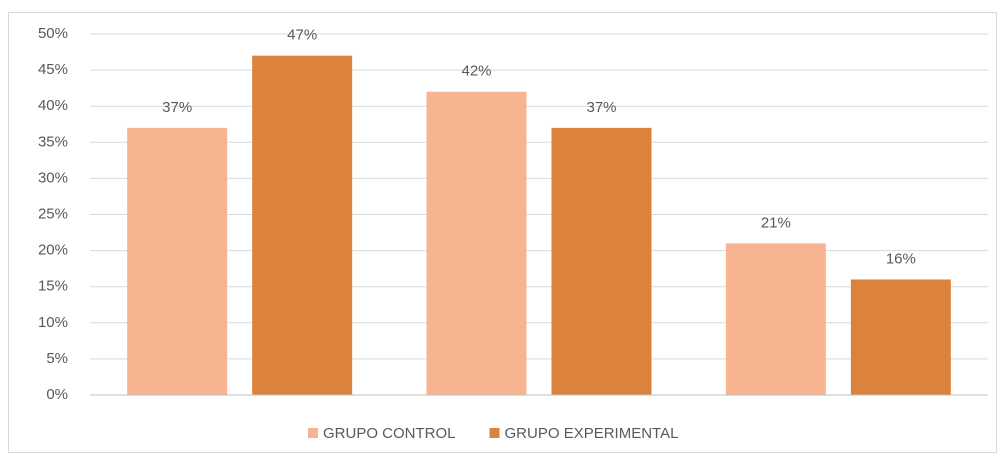 Image resolution: width=1003 pixels, height=455 pixels. What do you see at coordinates (53, 141) in the screenshot?
I see `y-tick-label: 35%` at bounding box center [53, 141].